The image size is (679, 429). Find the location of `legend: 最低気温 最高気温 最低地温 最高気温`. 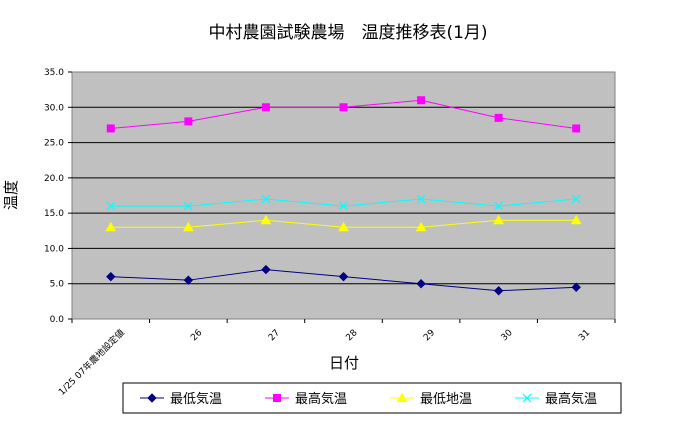

legend: 最低気温 最高気温 最低地温 最高気温 is located at coordinates (368, 399).